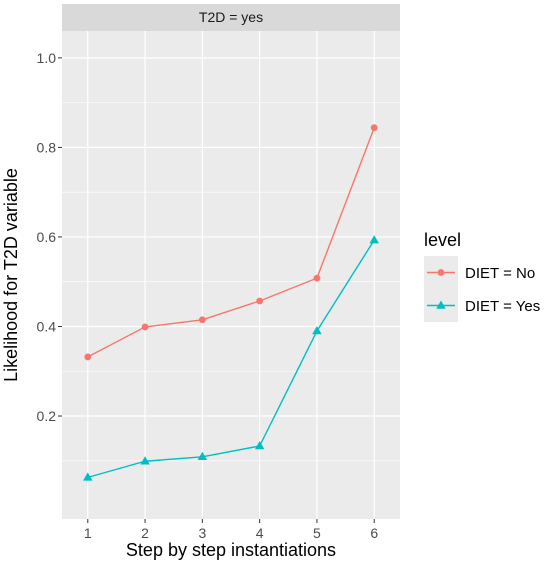 Image resolution: width=546 pixels, height=564 pixels. Describe the element at coordinates (47, 326) in the screenshot. I see `y-tick-label: 0.4` at that location.